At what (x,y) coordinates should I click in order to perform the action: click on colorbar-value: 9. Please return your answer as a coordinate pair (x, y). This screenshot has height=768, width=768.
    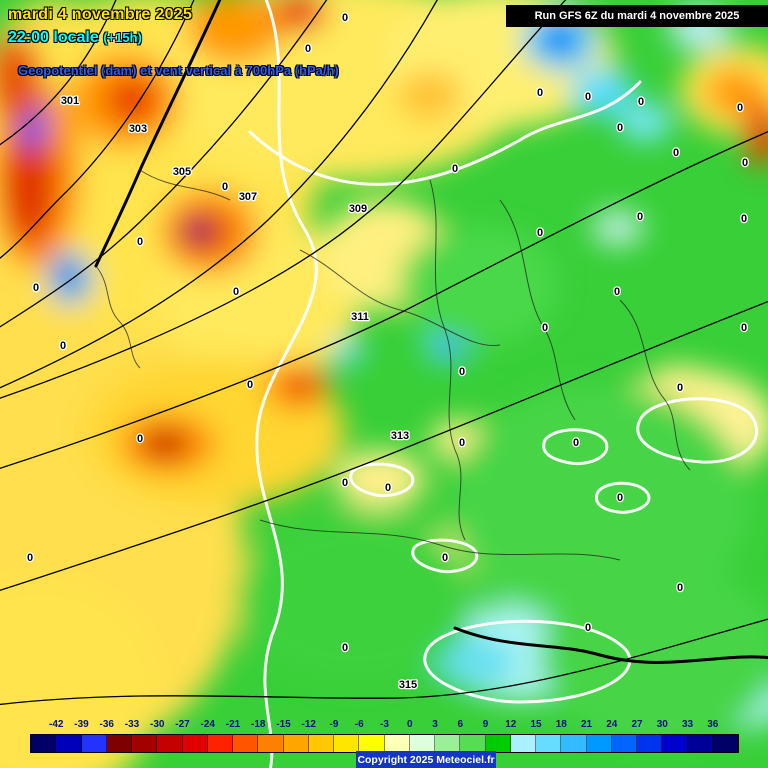
    Looking at the image, I should click on (485, 724).